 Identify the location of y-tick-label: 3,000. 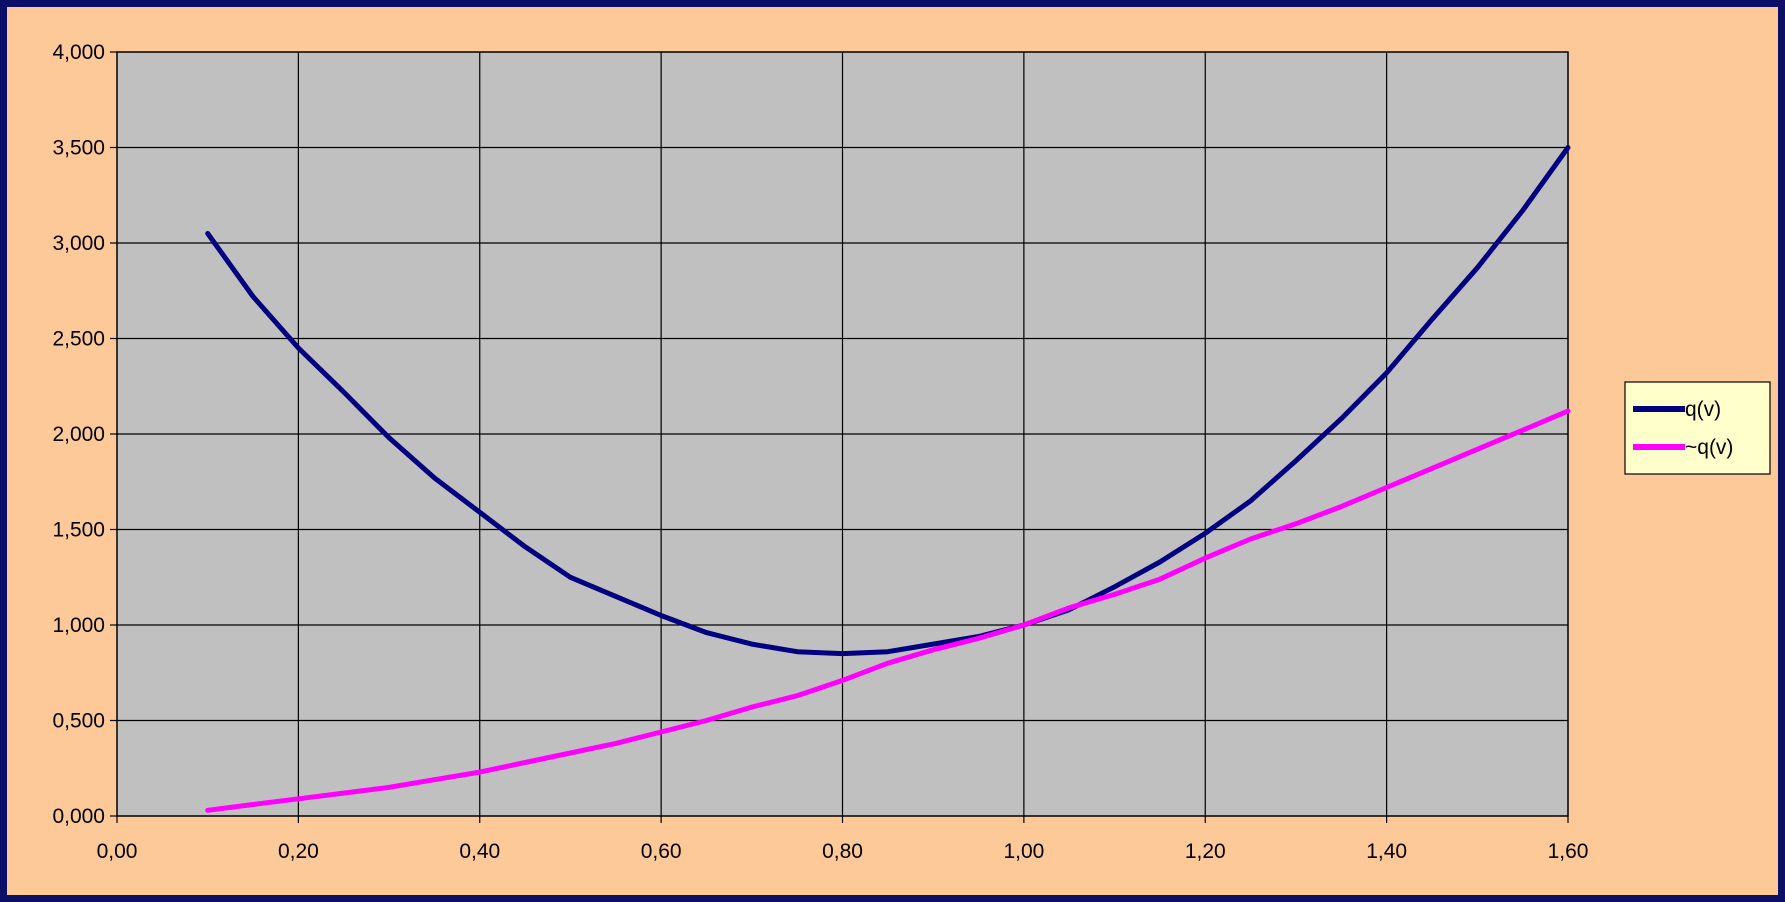
(78, 243).